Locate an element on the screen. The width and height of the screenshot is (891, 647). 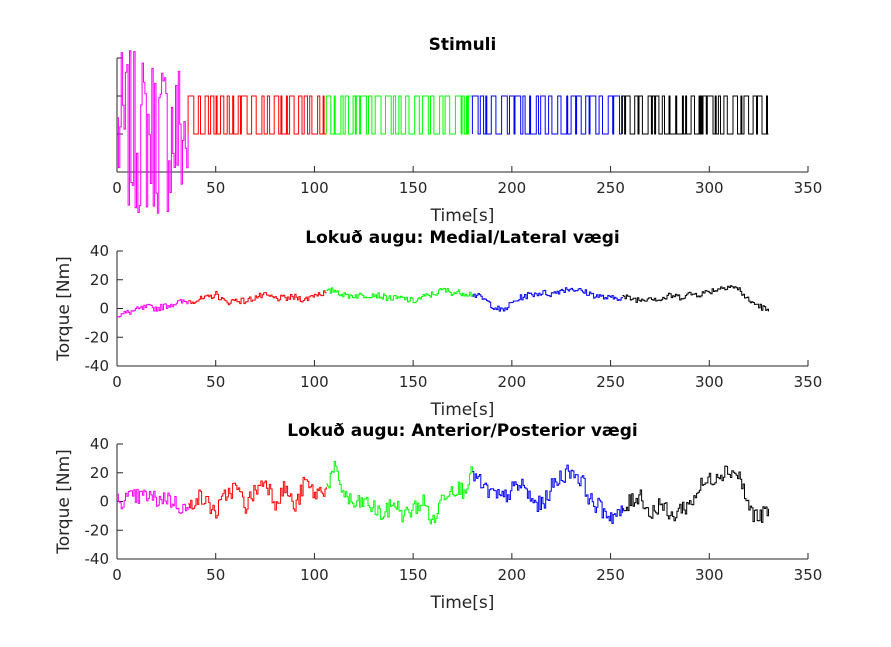
chart-title: Lokuð augu: Anterior/Posterior vægi is located at coordinates (462, 431).